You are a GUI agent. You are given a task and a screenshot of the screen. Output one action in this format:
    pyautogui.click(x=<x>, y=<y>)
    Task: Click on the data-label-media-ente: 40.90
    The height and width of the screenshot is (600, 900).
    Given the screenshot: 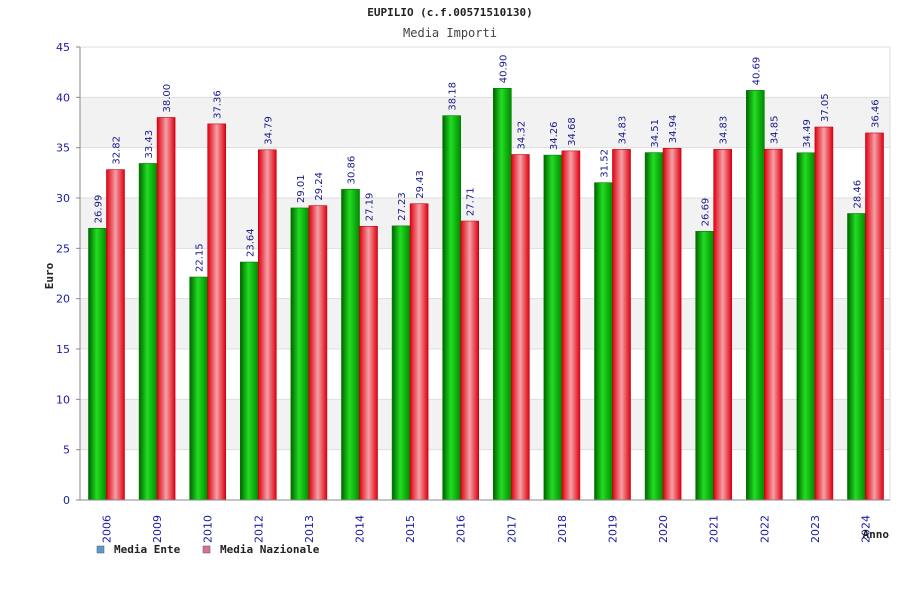 What is the action you would take?
    pyautogui.click(x=503, y=69)
    